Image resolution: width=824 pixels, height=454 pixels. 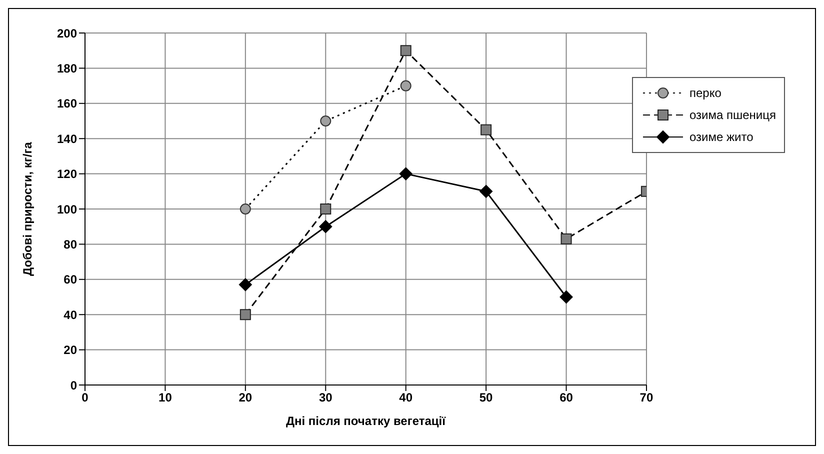 I want to click on legend-label: озиме жито, so click(x=721, y=137).